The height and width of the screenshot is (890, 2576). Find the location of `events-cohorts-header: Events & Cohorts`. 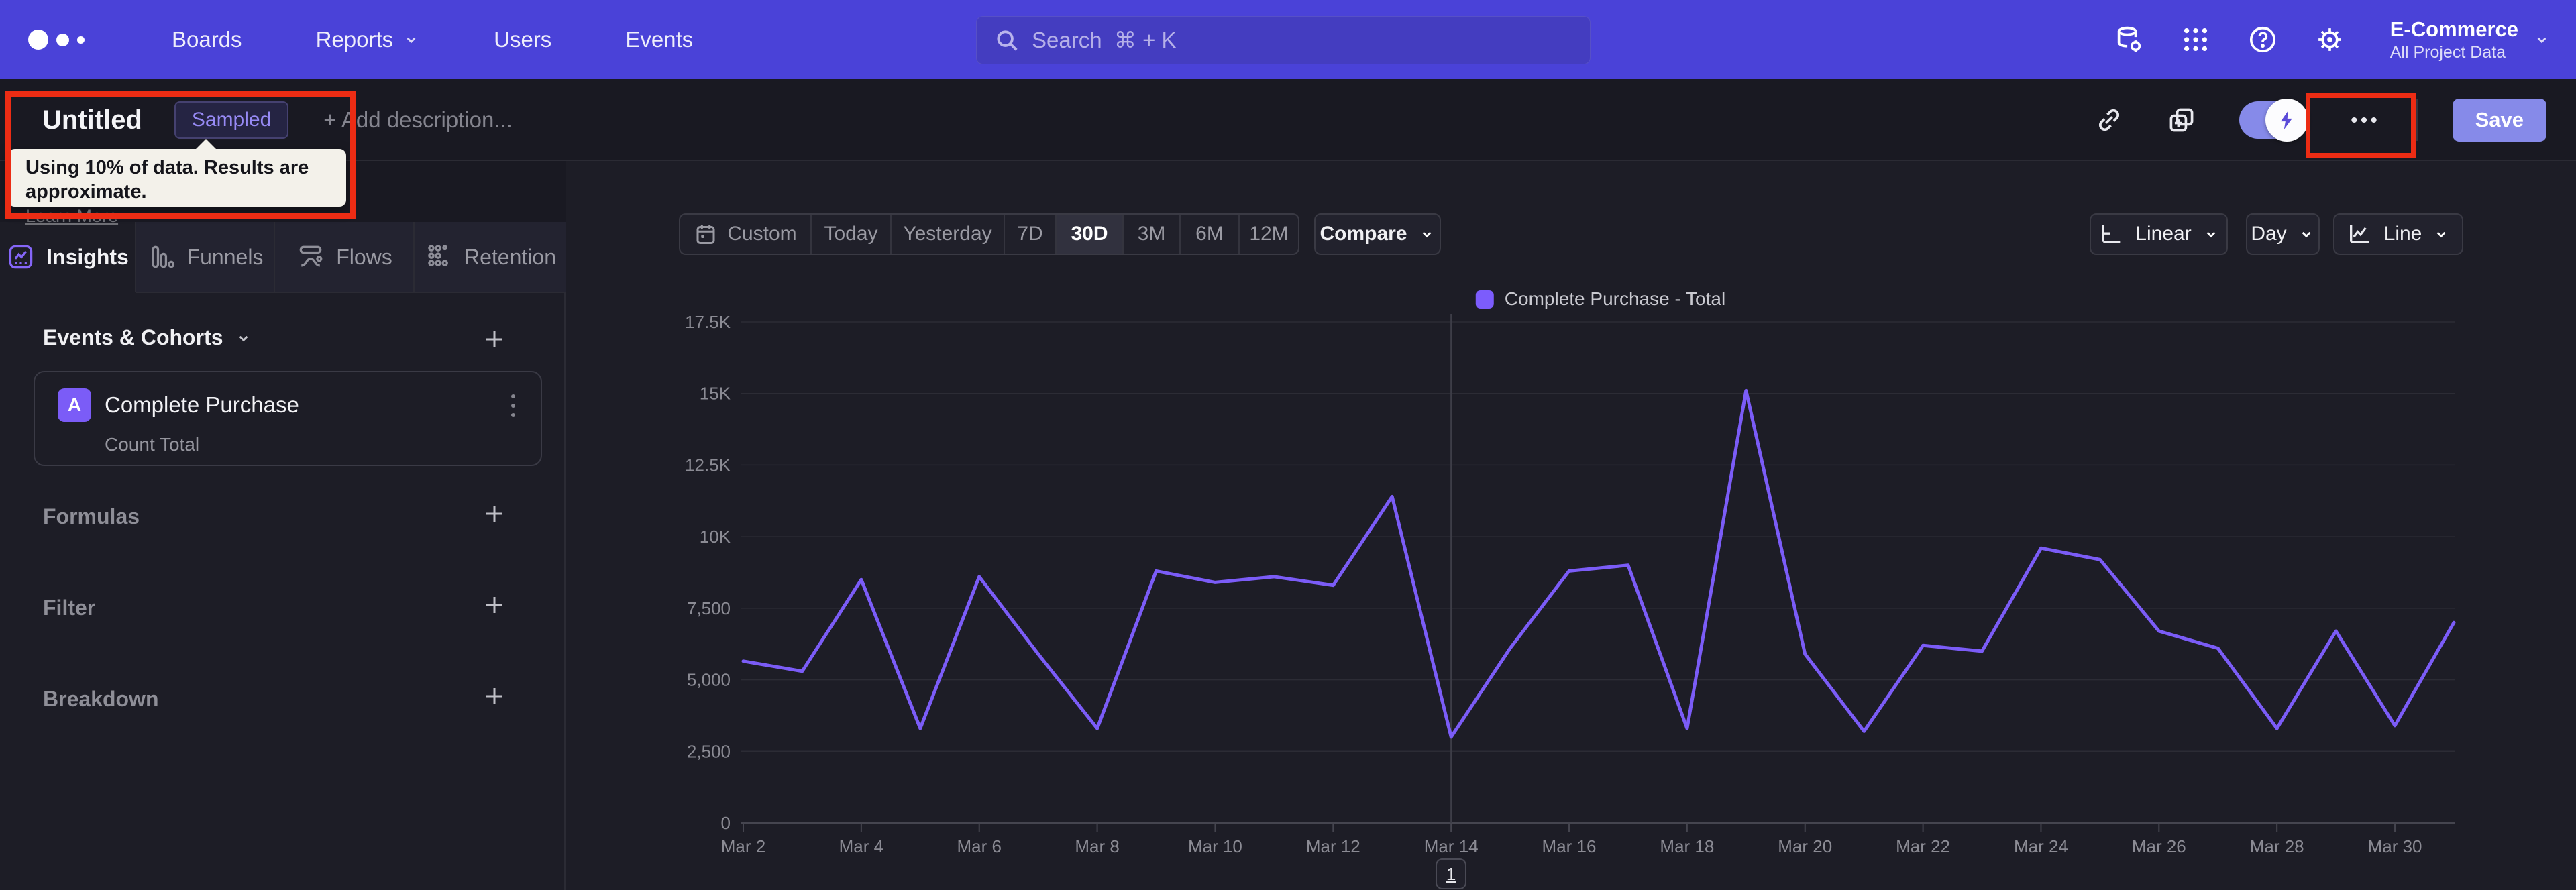

events-cohorts-header: Events & Cohorts is located at coordinates (147, 337).